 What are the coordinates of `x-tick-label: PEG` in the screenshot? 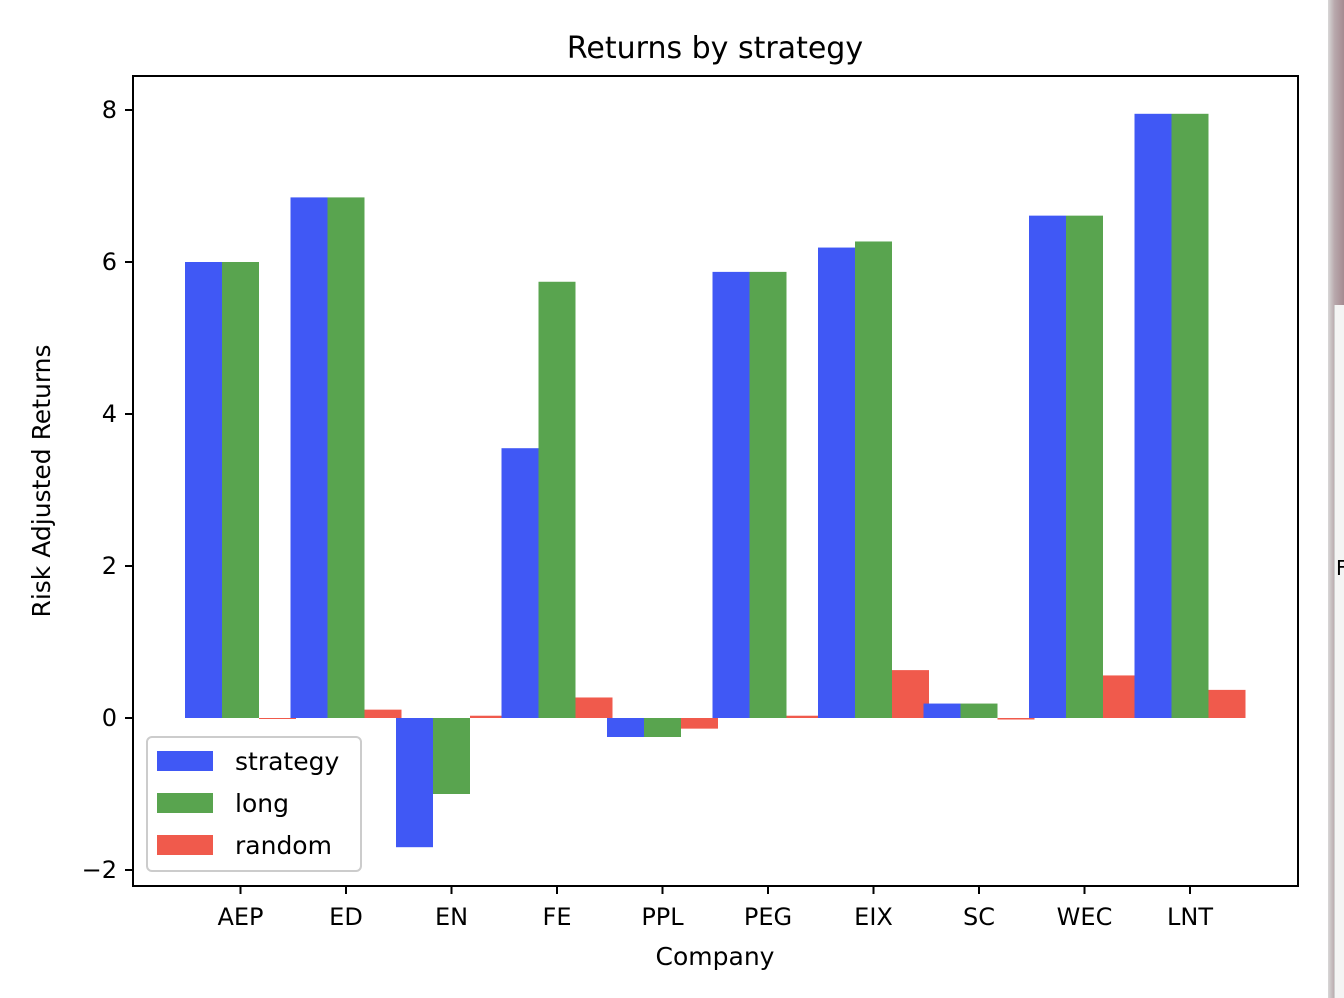 It's located at (768, 917).